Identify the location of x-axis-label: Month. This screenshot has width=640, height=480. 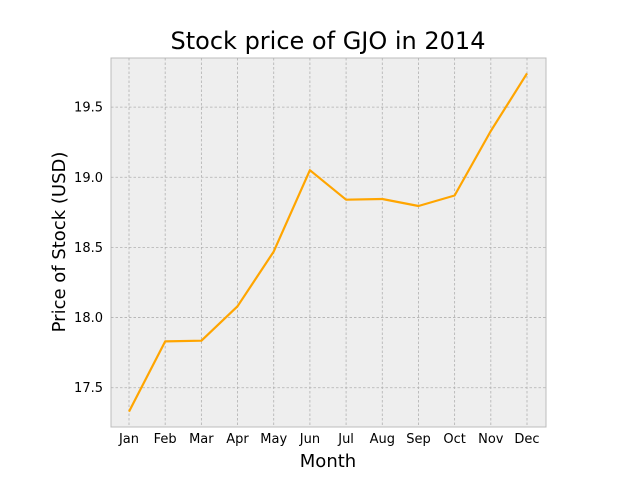
(328, 461).